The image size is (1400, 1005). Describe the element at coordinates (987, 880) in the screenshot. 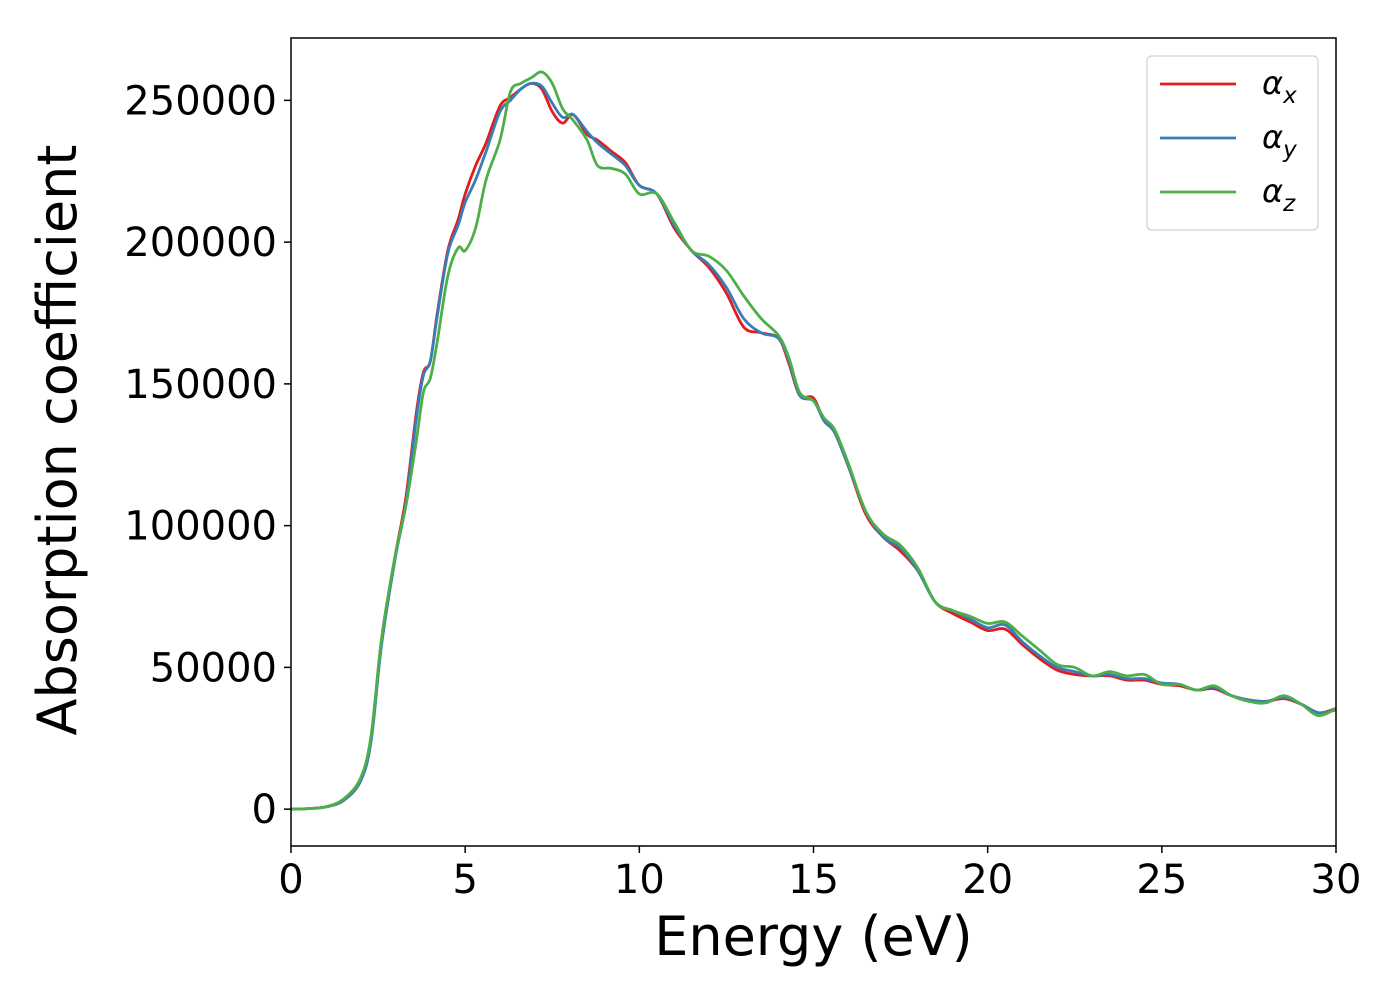

I see `x-tick-label: 20` at that location.